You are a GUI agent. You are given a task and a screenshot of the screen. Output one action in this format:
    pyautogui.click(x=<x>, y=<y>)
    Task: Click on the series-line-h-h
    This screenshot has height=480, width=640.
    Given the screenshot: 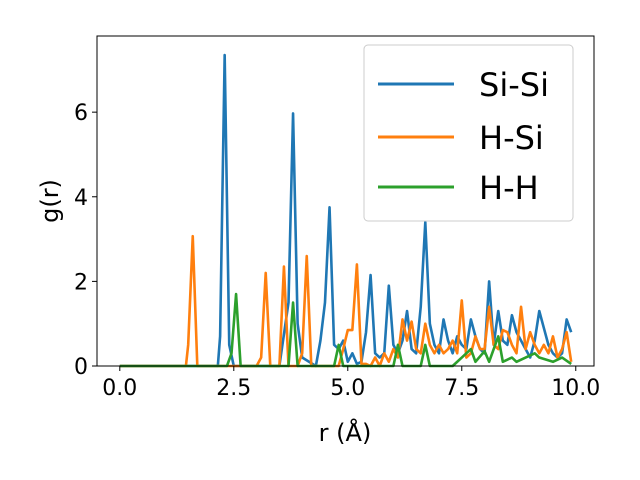 What is the action you would take?
    pyautogui.click(x=345, y=330)
    